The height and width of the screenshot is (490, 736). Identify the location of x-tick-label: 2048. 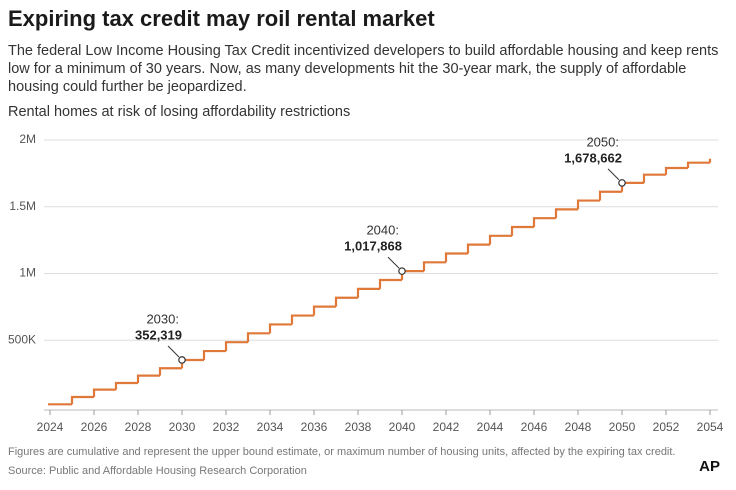
(578, 427).